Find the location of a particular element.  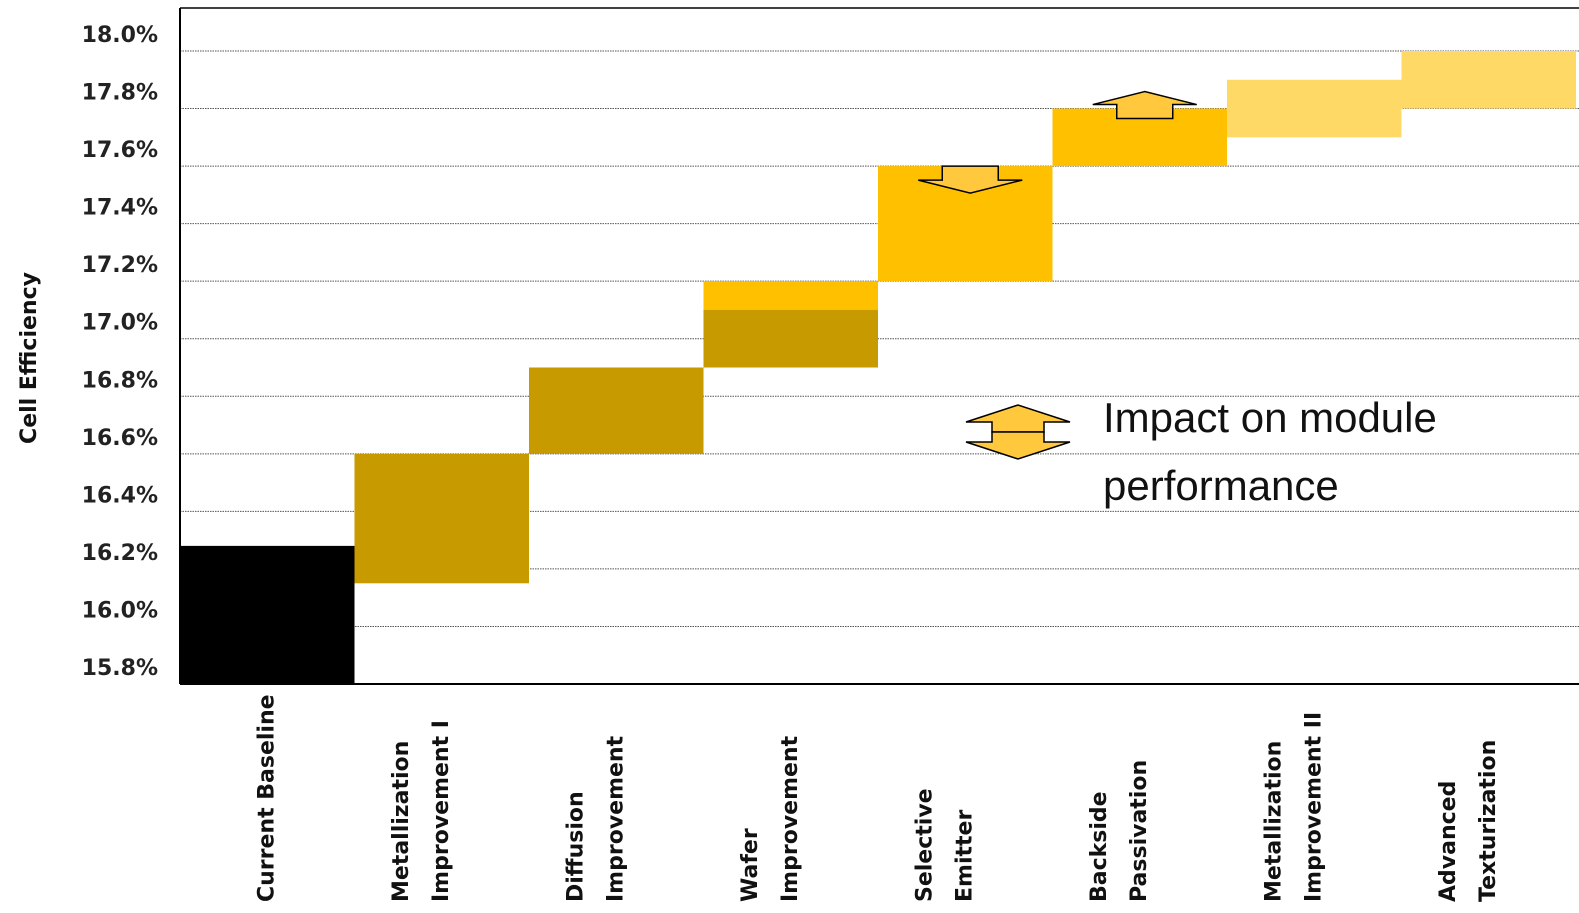

x-tick-label: Diffusion is located at coordinates (575, 846).